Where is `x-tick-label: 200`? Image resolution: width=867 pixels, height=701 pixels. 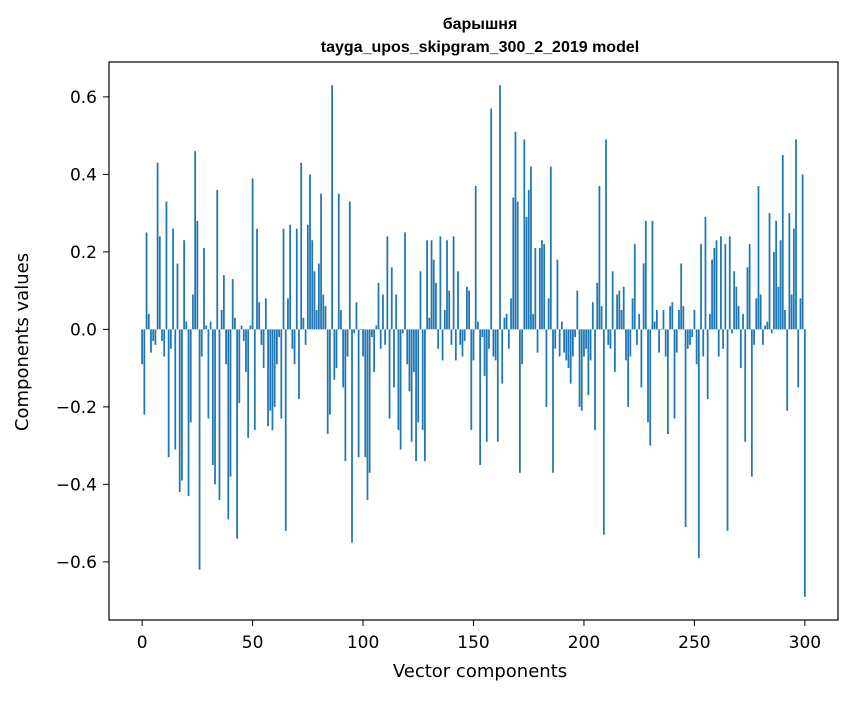 x-tick-label: 200 is located at coordinates (584, 643).